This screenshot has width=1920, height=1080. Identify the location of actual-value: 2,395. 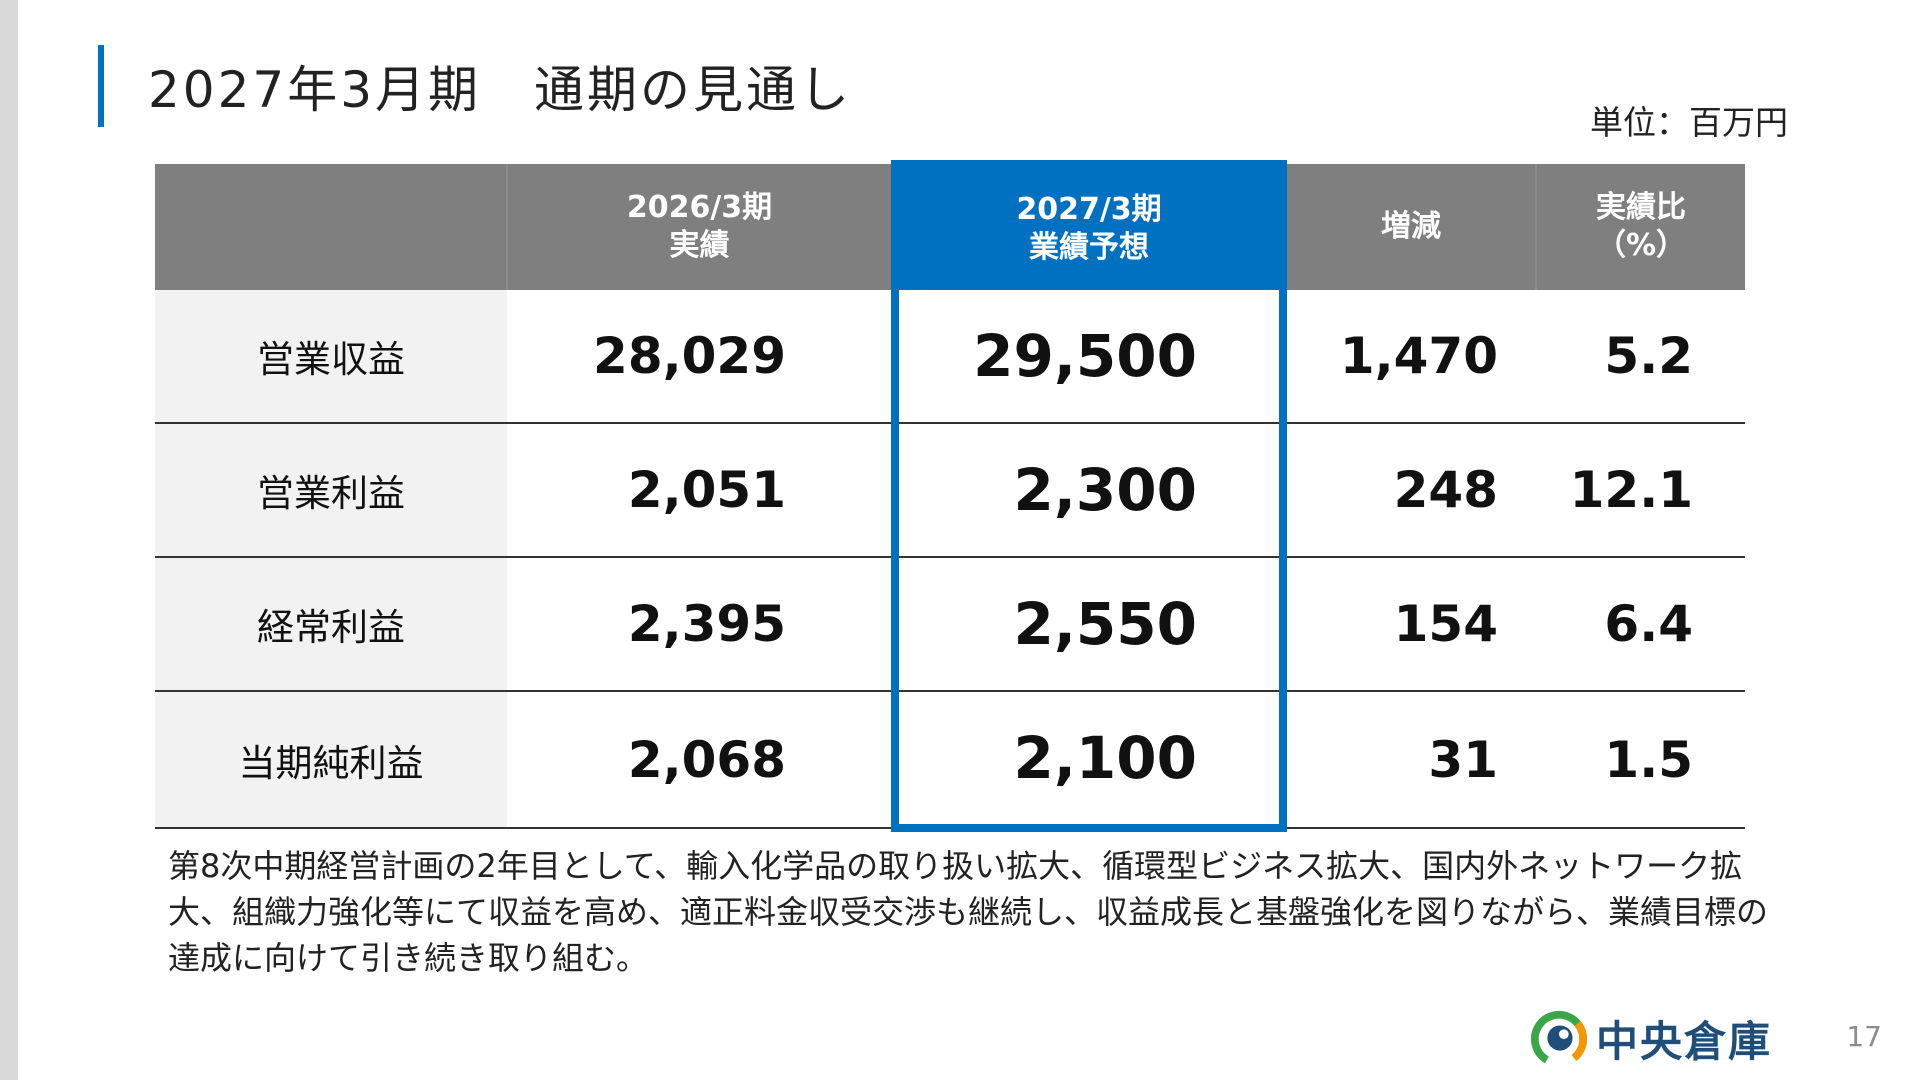
(701, 624).